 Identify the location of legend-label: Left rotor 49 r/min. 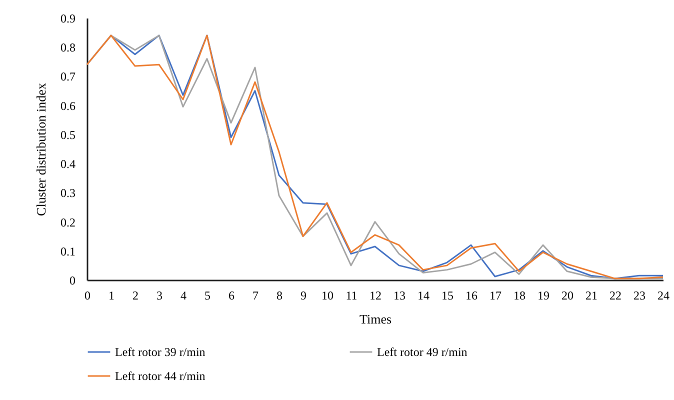
(422, 352).